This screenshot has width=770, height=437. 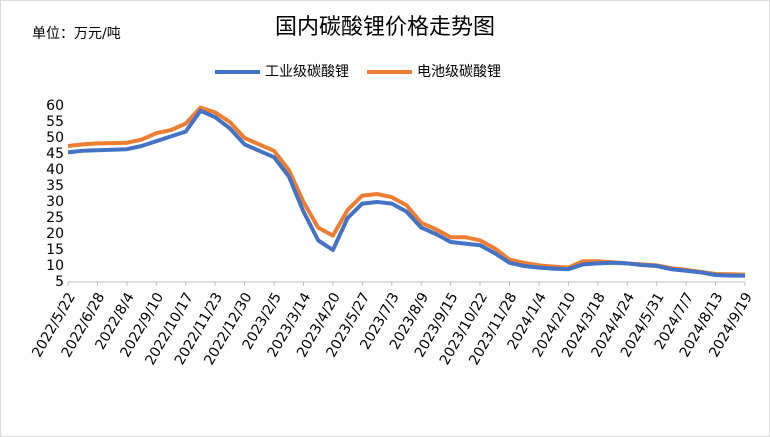 What do you see at coordinates (55, 234) in the screenshot?
I see `y-tick-label: 20` at bounding box center [55, 234].